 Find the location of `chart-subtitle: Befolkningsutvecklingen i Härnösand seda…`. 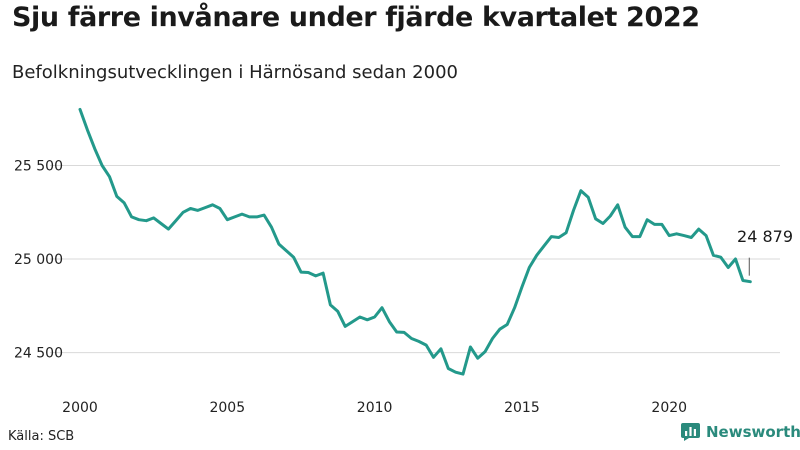

chart-subtitle: Befolkningsutvecklingen i Härnösand seda… is located at coordinates (235, 72).